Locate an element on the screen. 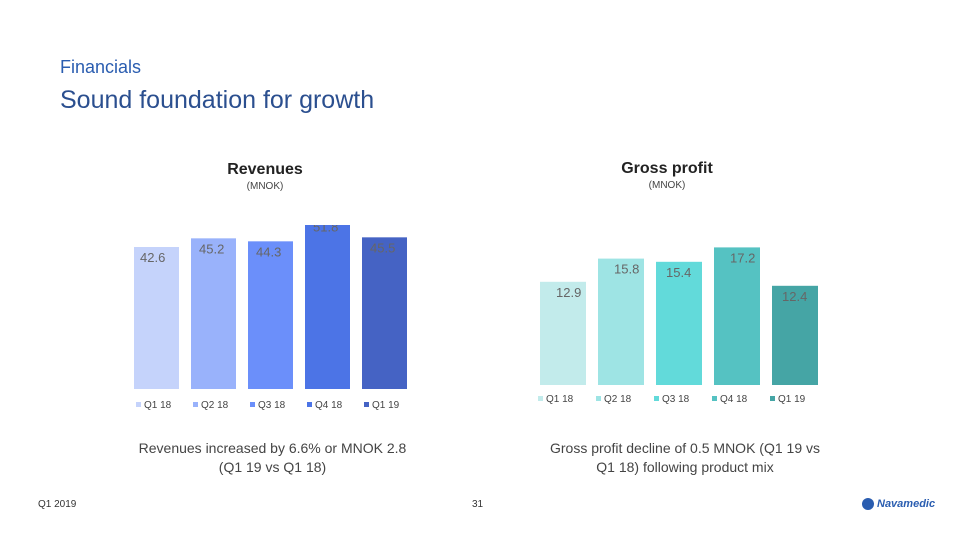  gross-profit-legend-label-1: Q1 18 is located at coordinates (560, 399).